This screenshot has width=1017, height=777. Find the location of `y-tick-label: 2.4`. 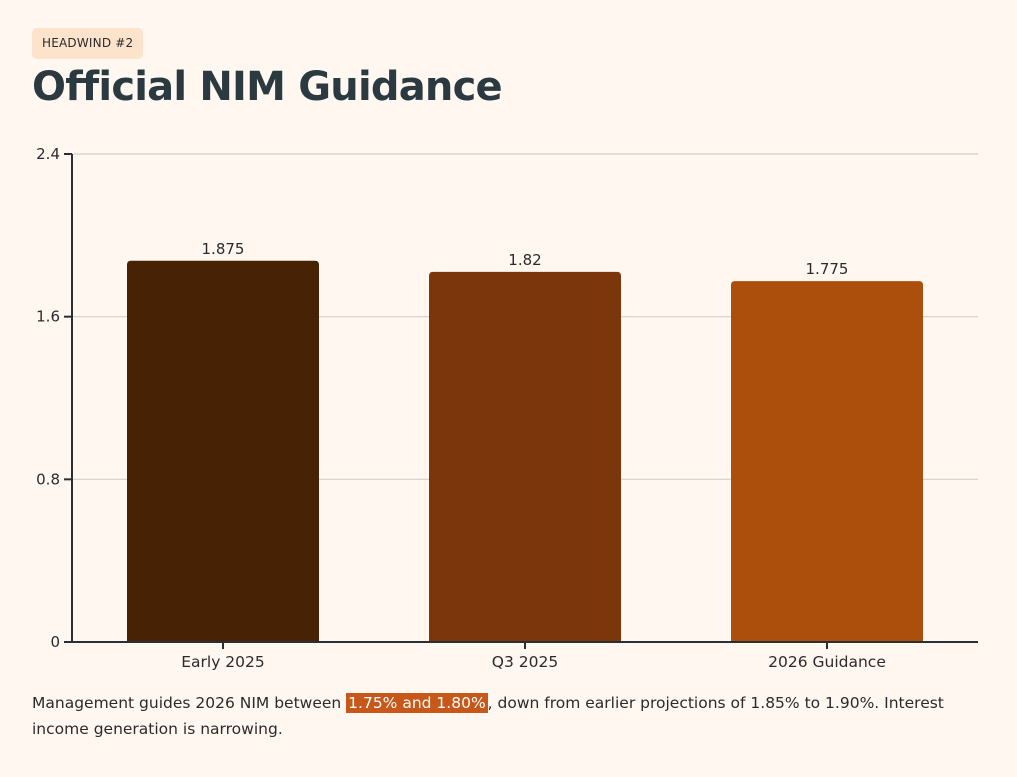

y-tick-label: 2.4 is located at coordinates (48, 154).